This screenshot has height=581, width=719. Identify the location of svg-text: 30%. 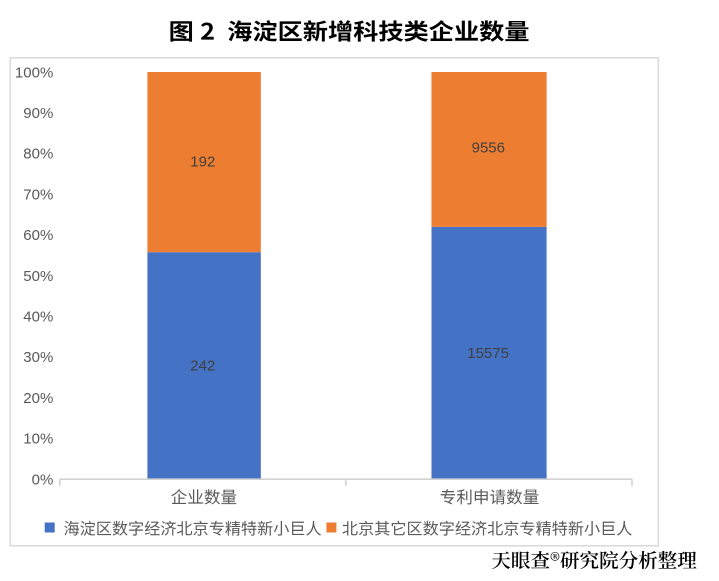
(38, 357).